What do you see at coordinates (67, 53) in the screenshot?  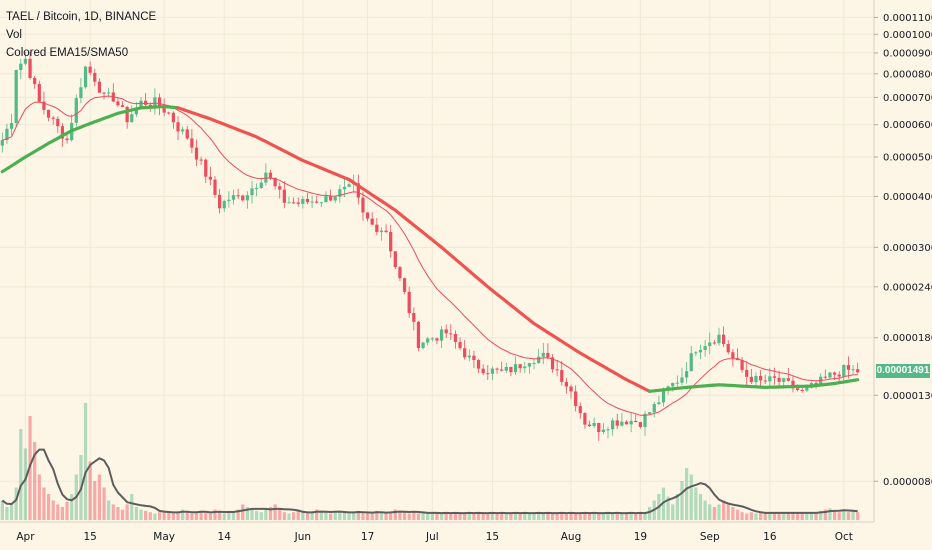 I see `ma-indicator-label: Colored EMA15/SMA50` at bounding box center [67, 53].